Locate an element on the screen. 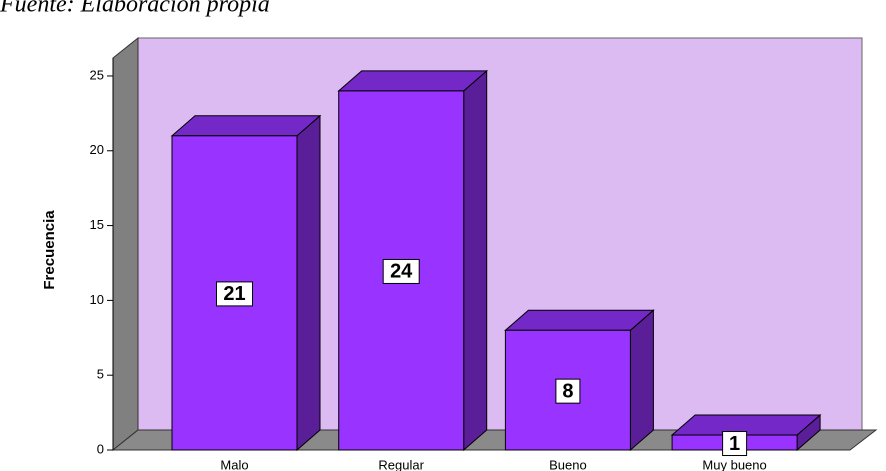  y-tick-label: 10 is located at coordinates (97, 299).